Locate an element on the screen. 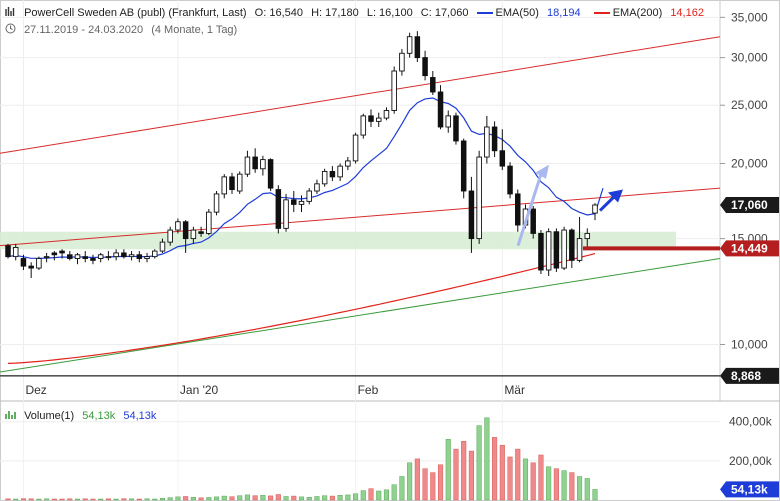  volume-badge-label: 54,13k is located at coordinates (749, 489).